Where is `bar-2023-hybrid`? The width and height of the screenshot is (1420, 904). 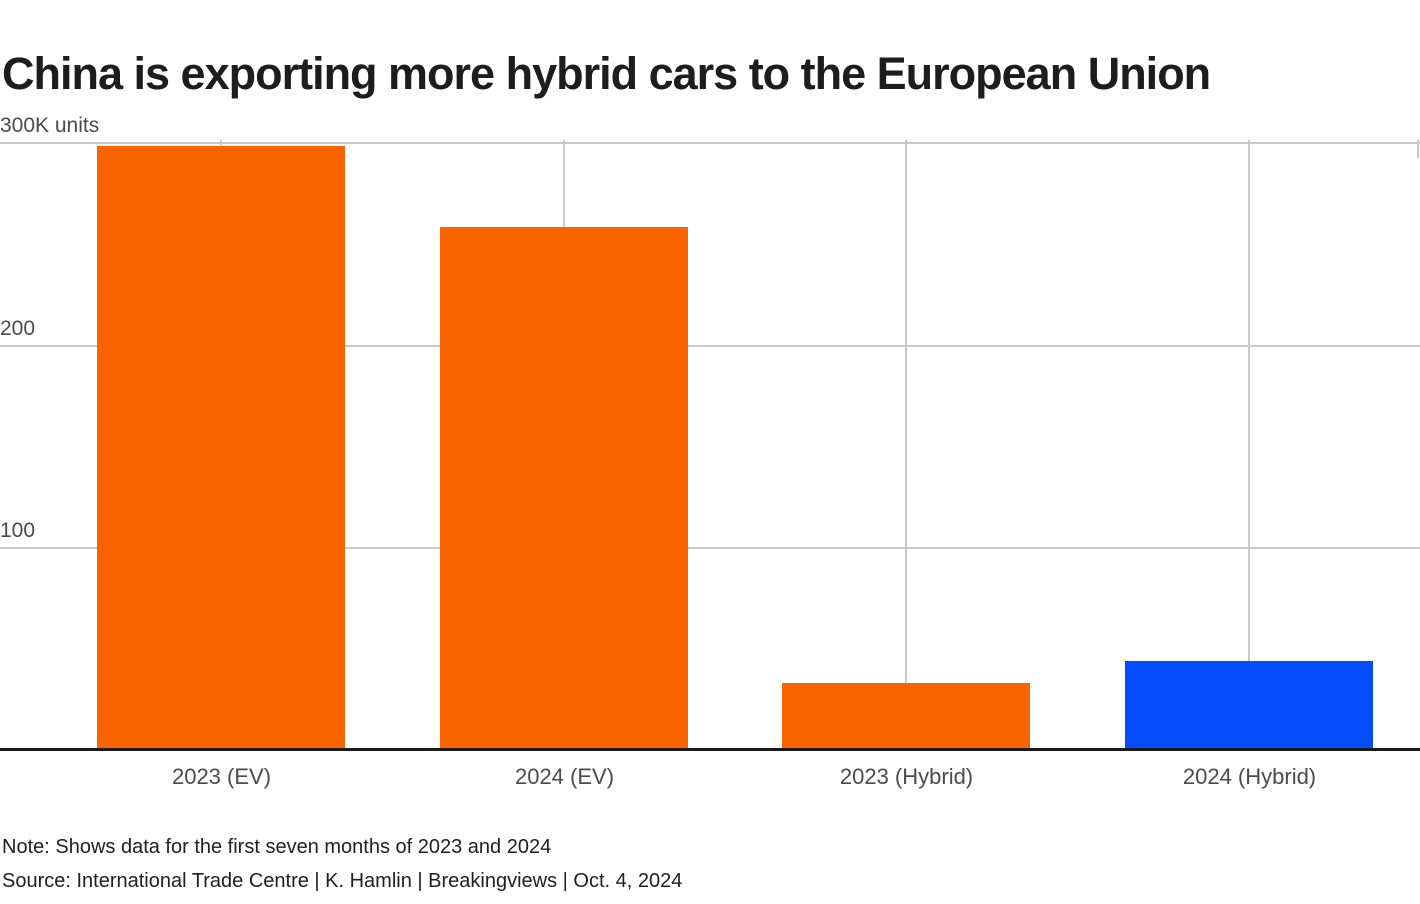 bar-2023-hybrid is located at coordinates (906, 715).